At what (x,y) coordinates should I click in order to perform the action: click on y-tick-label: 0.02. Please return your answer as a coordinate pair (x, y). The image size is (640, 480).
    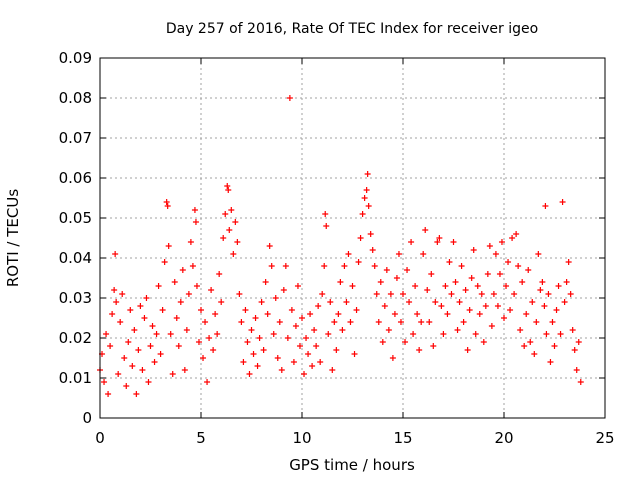
    Looking at the image, I should click on (75, 338).